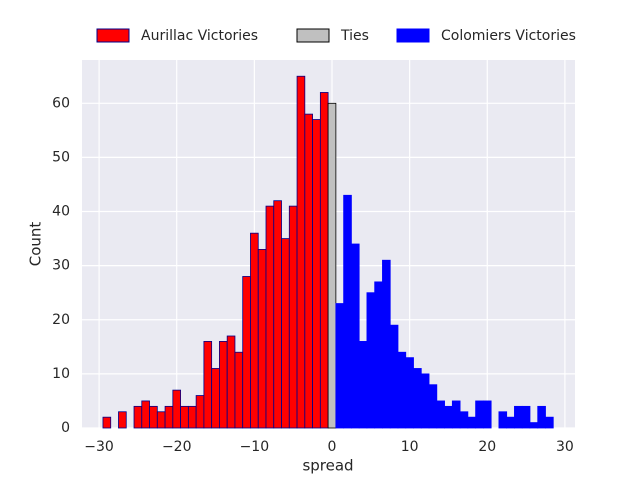  I want to click on x-tick-label: −20, so click(177, 447).